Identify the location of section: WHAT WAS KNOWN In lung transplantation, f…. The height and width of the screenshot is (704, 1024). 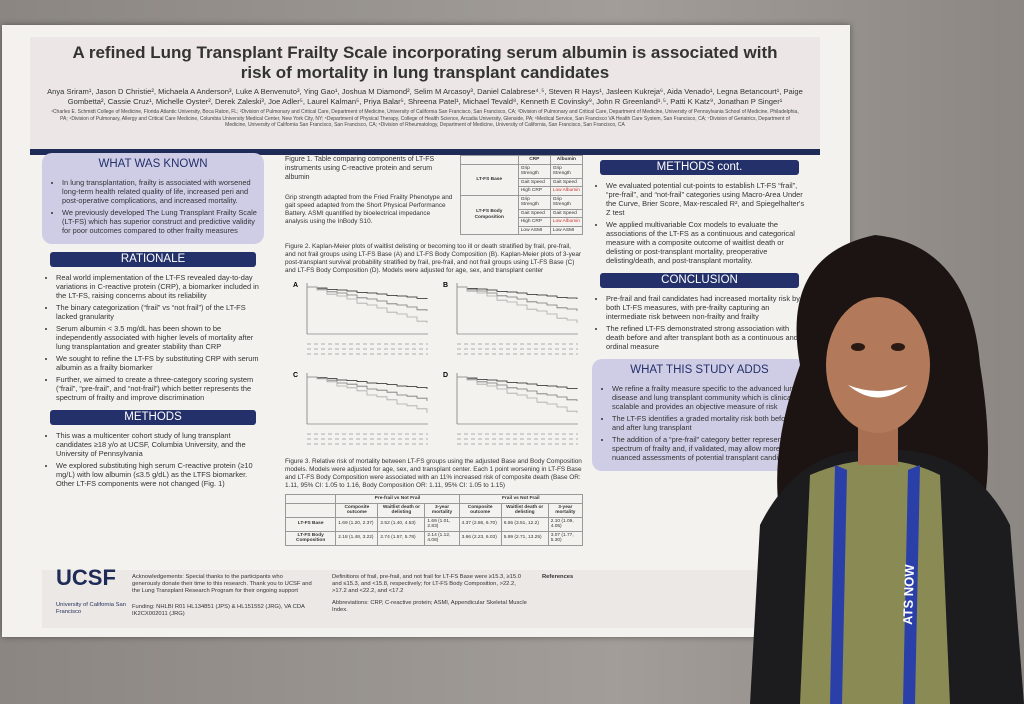
(153, 198).